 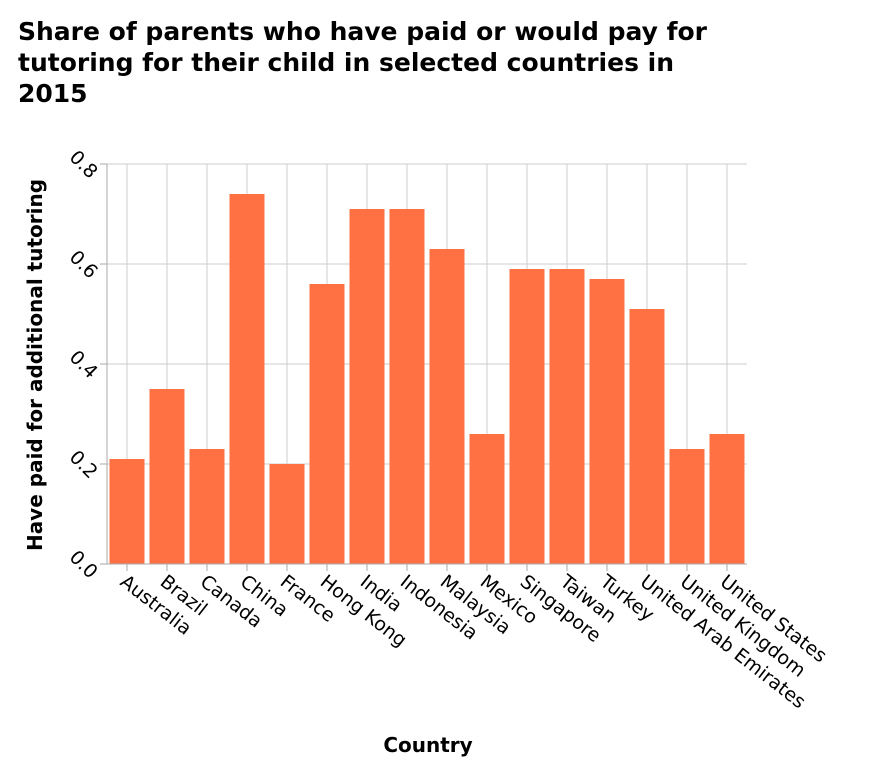 I want to click on y-axis-title: Have paid for additional tutoring, so click(x=35, y=365).